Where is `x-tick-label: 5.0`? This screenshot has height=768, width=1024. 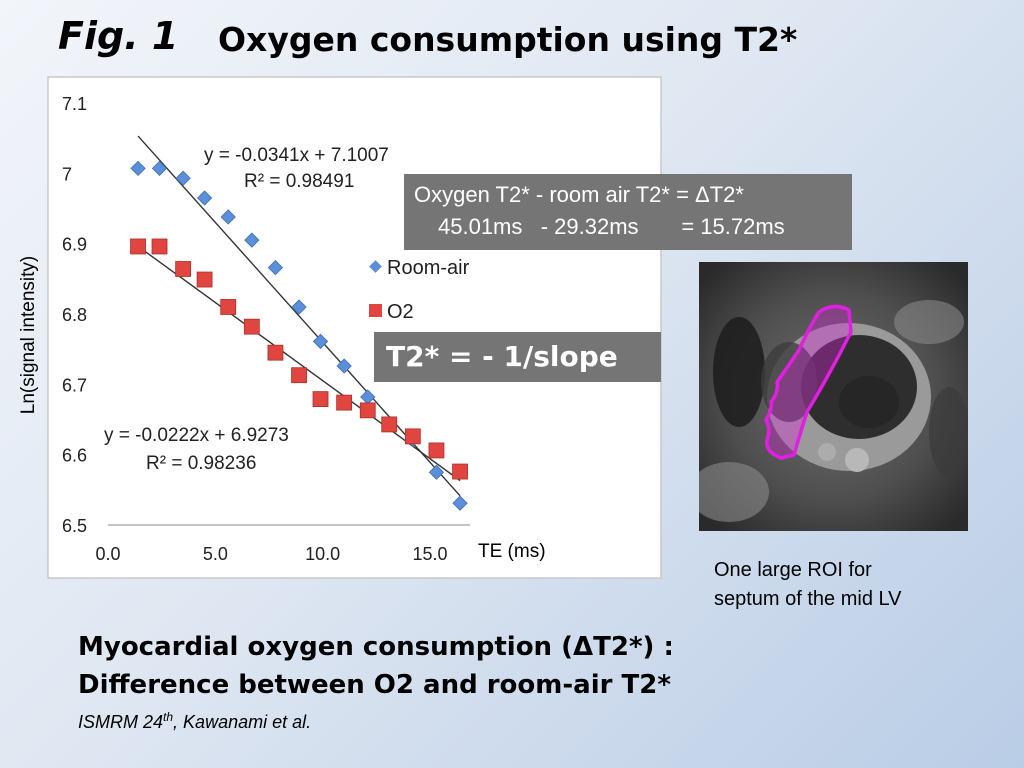
x-tick-label: 5.0 is located at coordinates (215, 554).